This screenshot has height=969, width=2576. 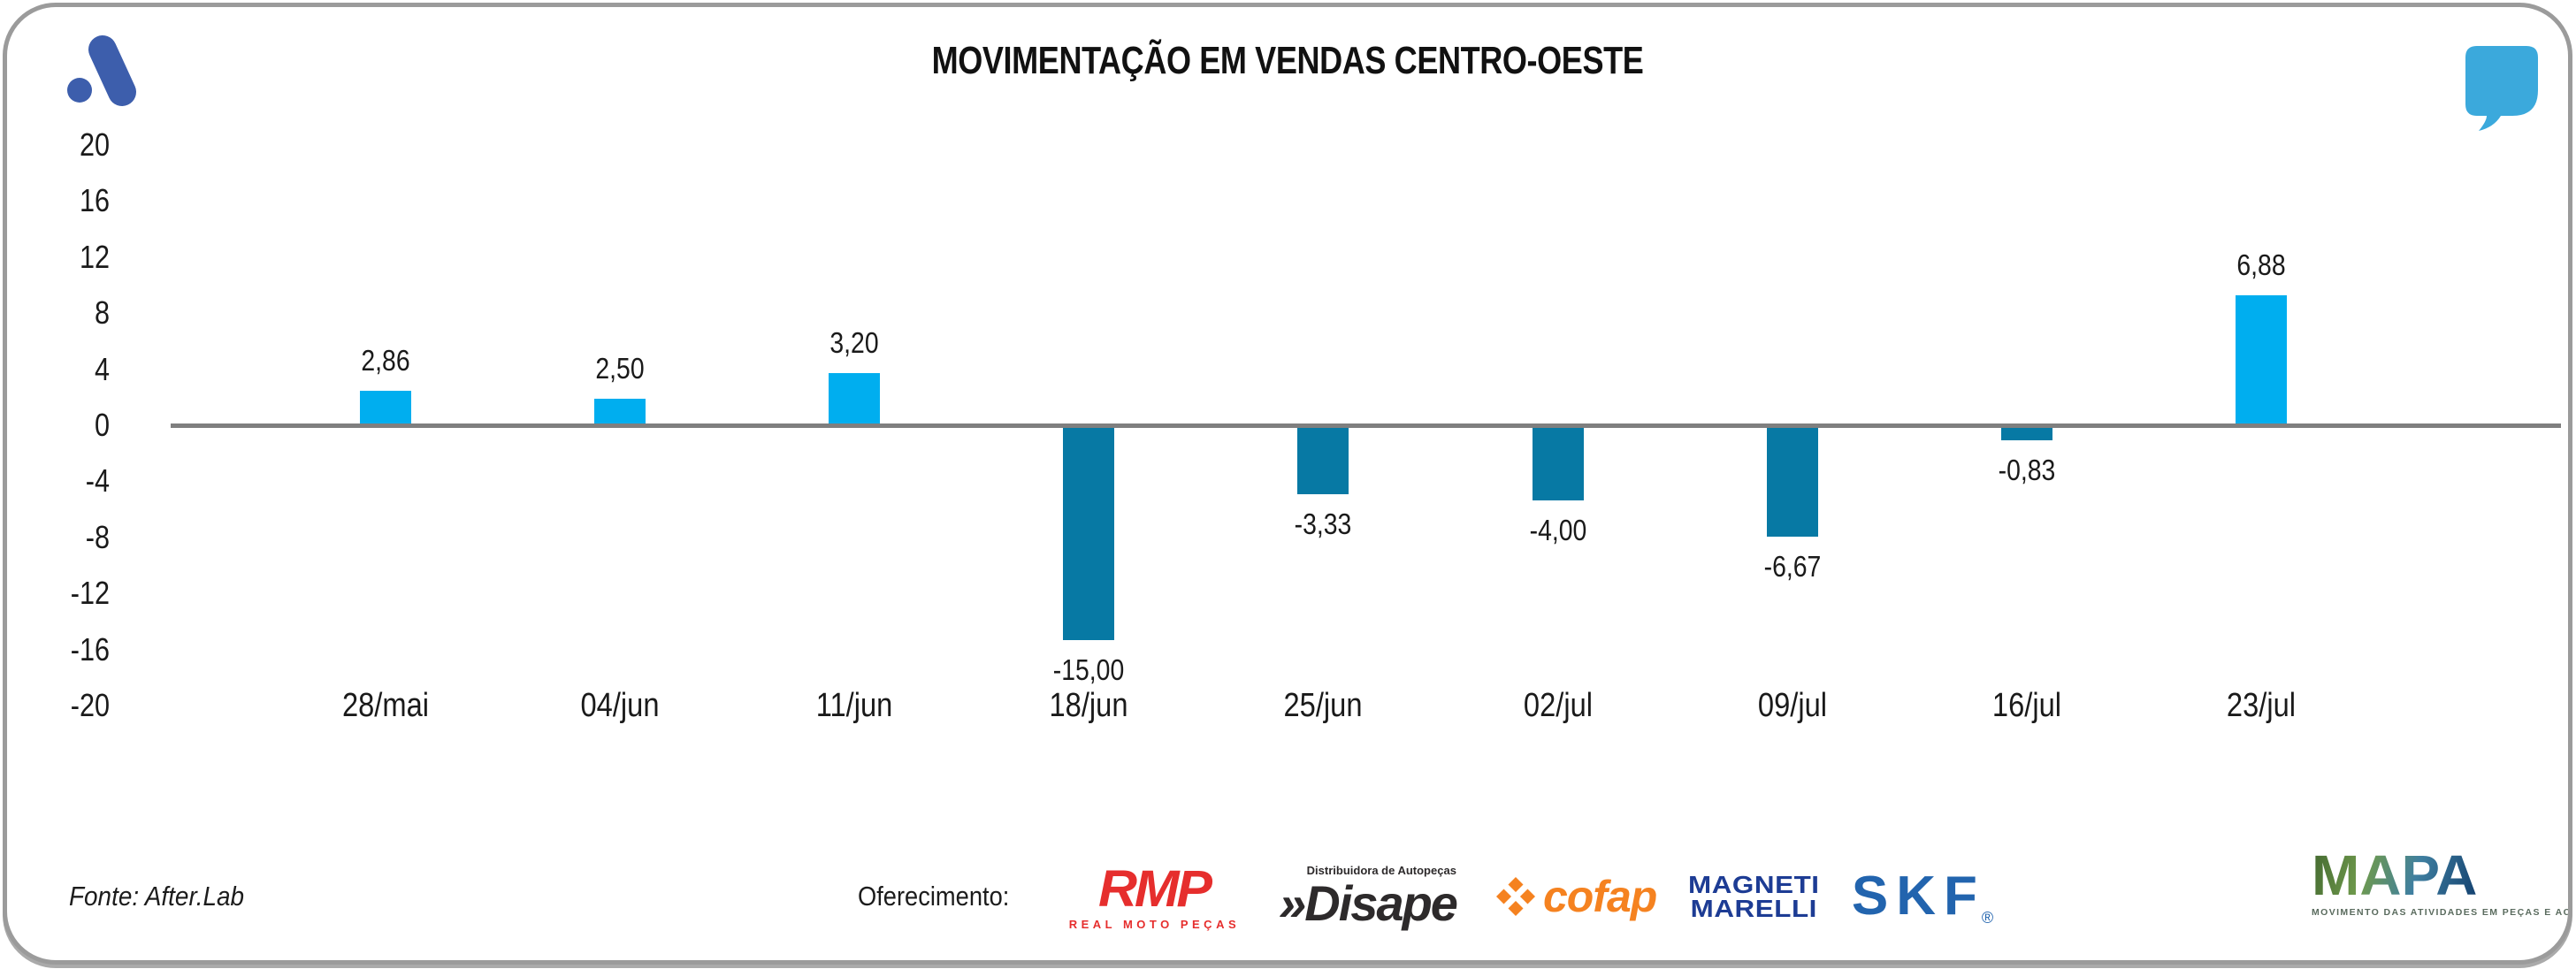 I want to click on sponsor-logo-disape: Distribuidora de Autopeças »Disape, so click(x=1368, y=897).